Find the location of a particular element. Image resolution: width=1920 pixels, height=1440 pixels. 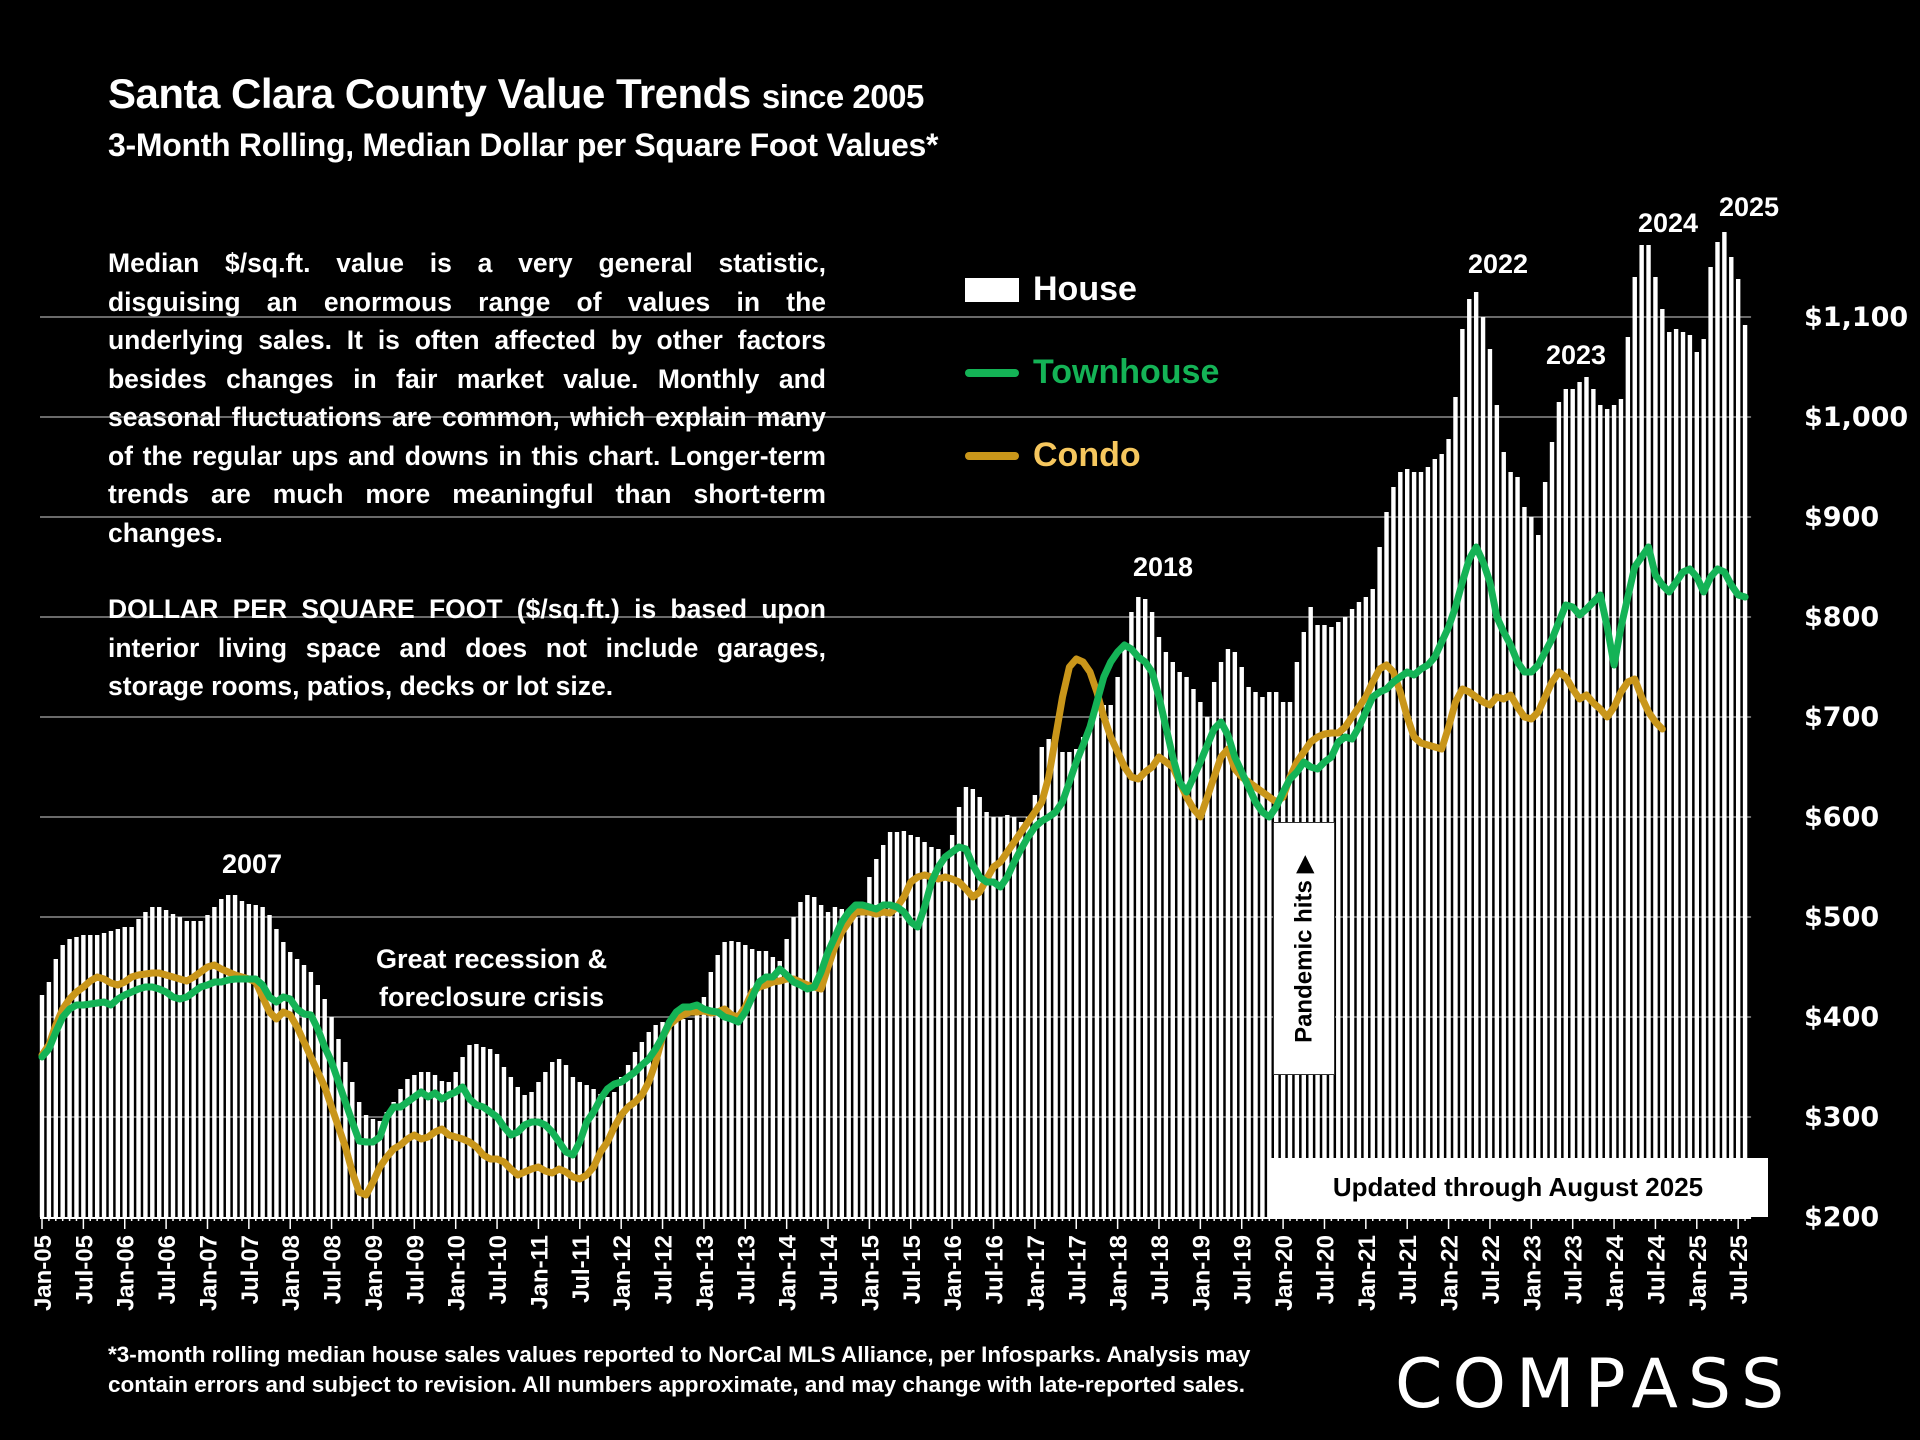

x-tick-label: Jul-19 is located at coordinates (1243, 1269).